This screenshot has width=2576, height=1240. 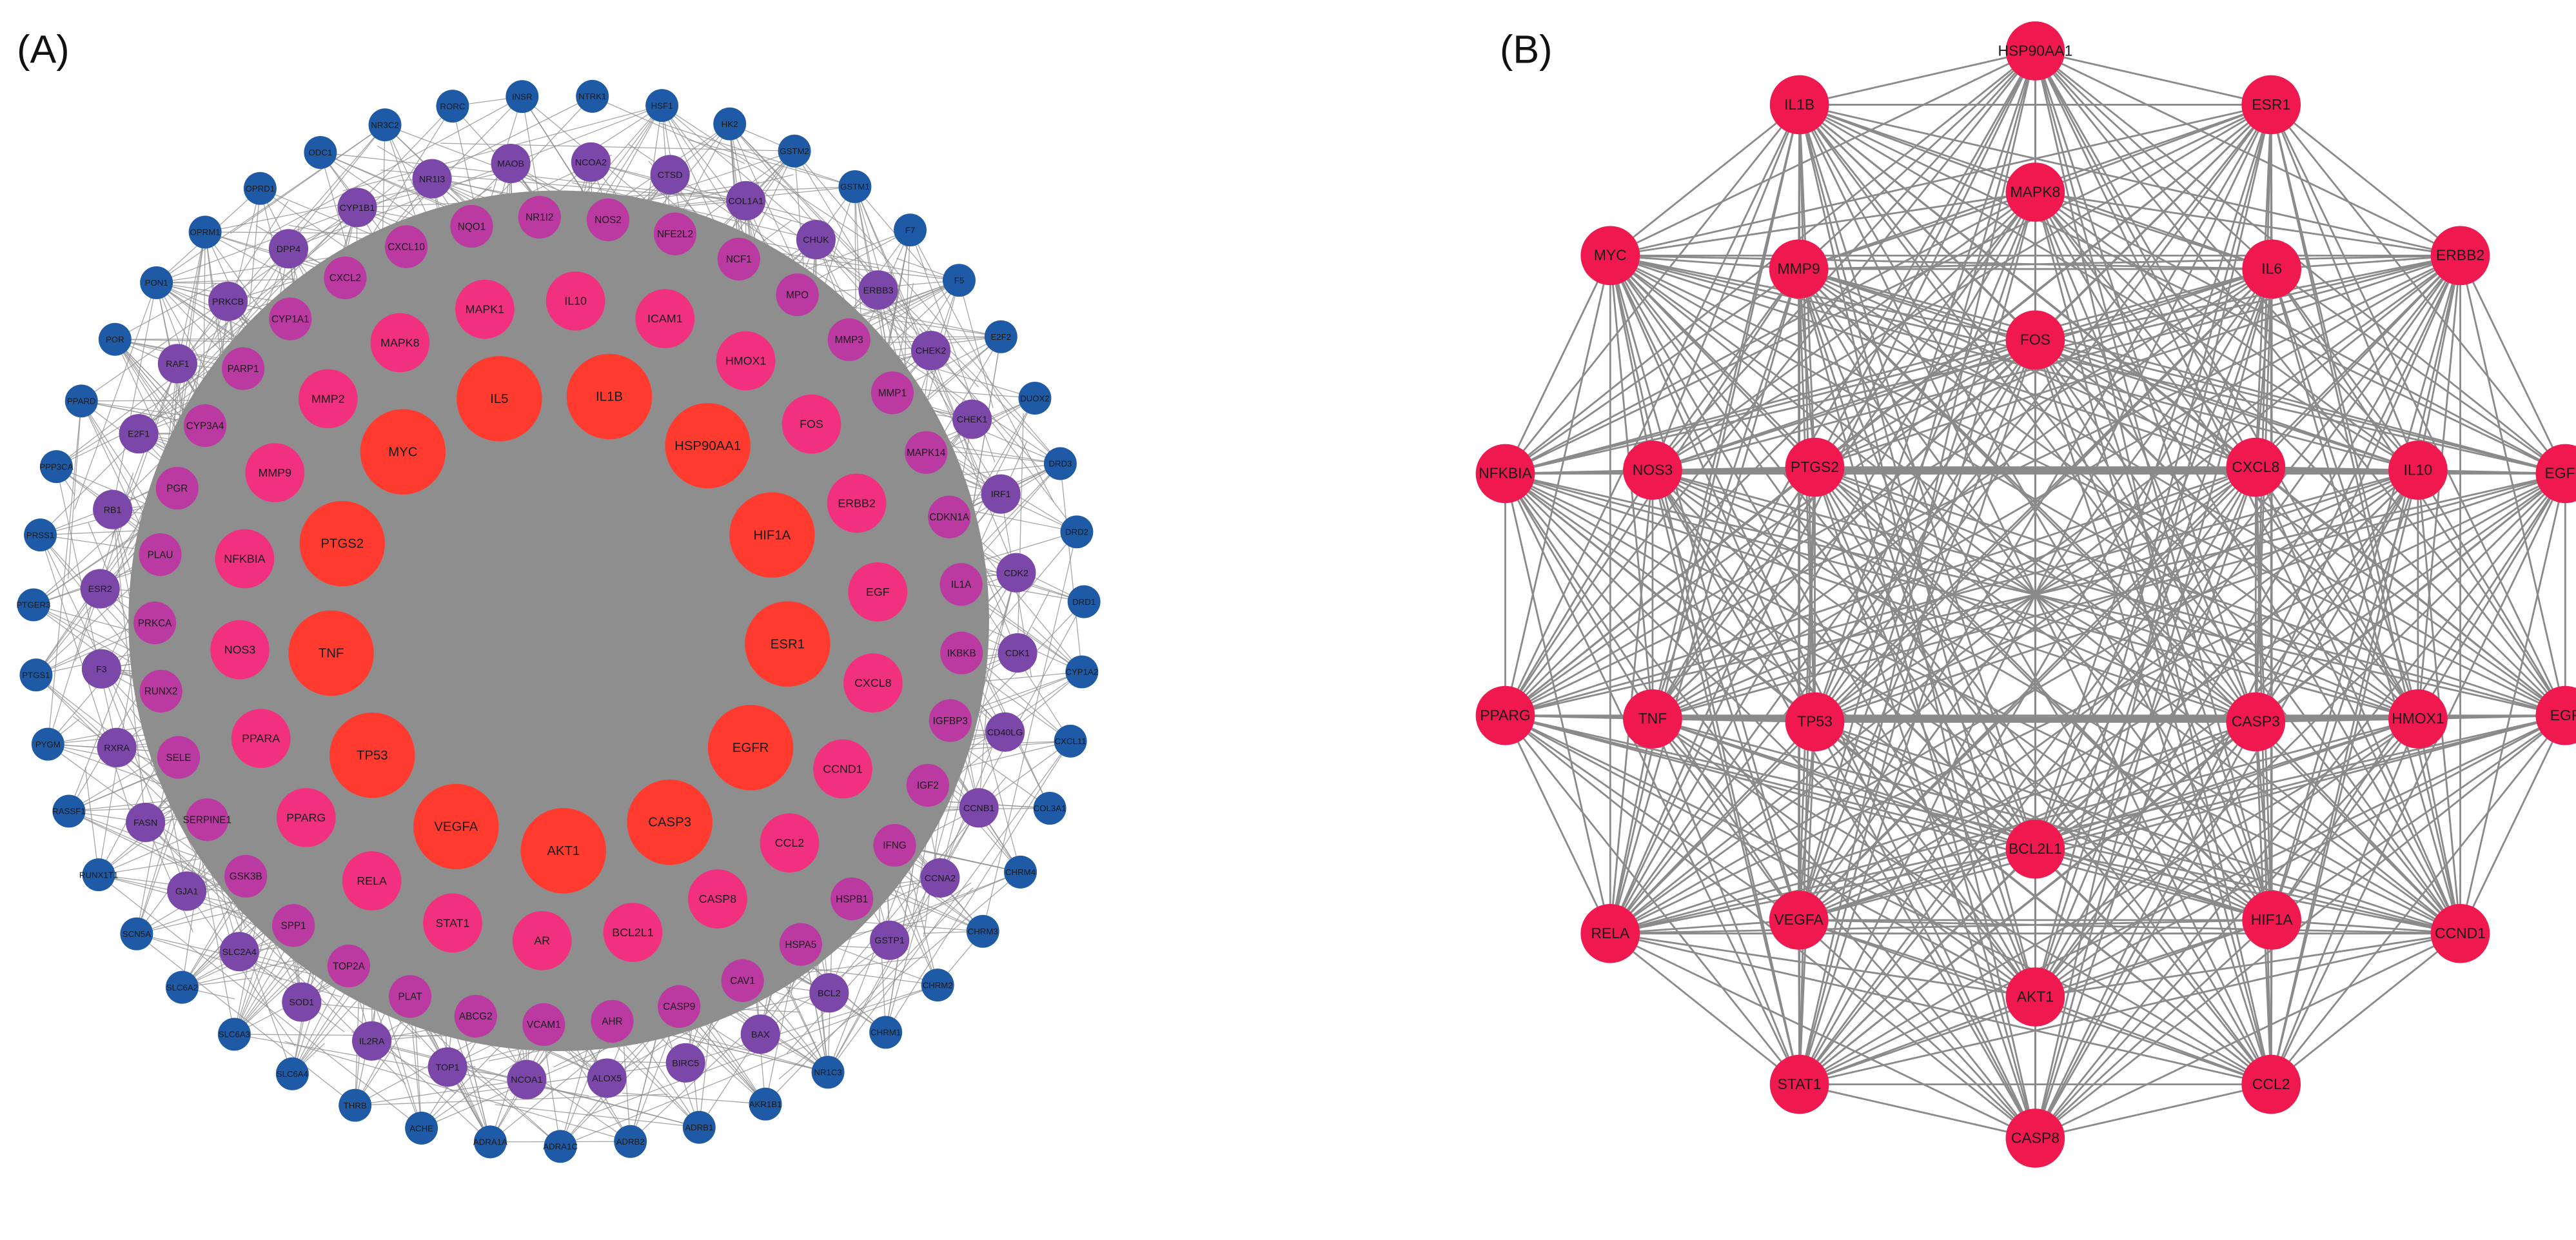 I want to click on node-label: F7, so click(x=910, y=230).